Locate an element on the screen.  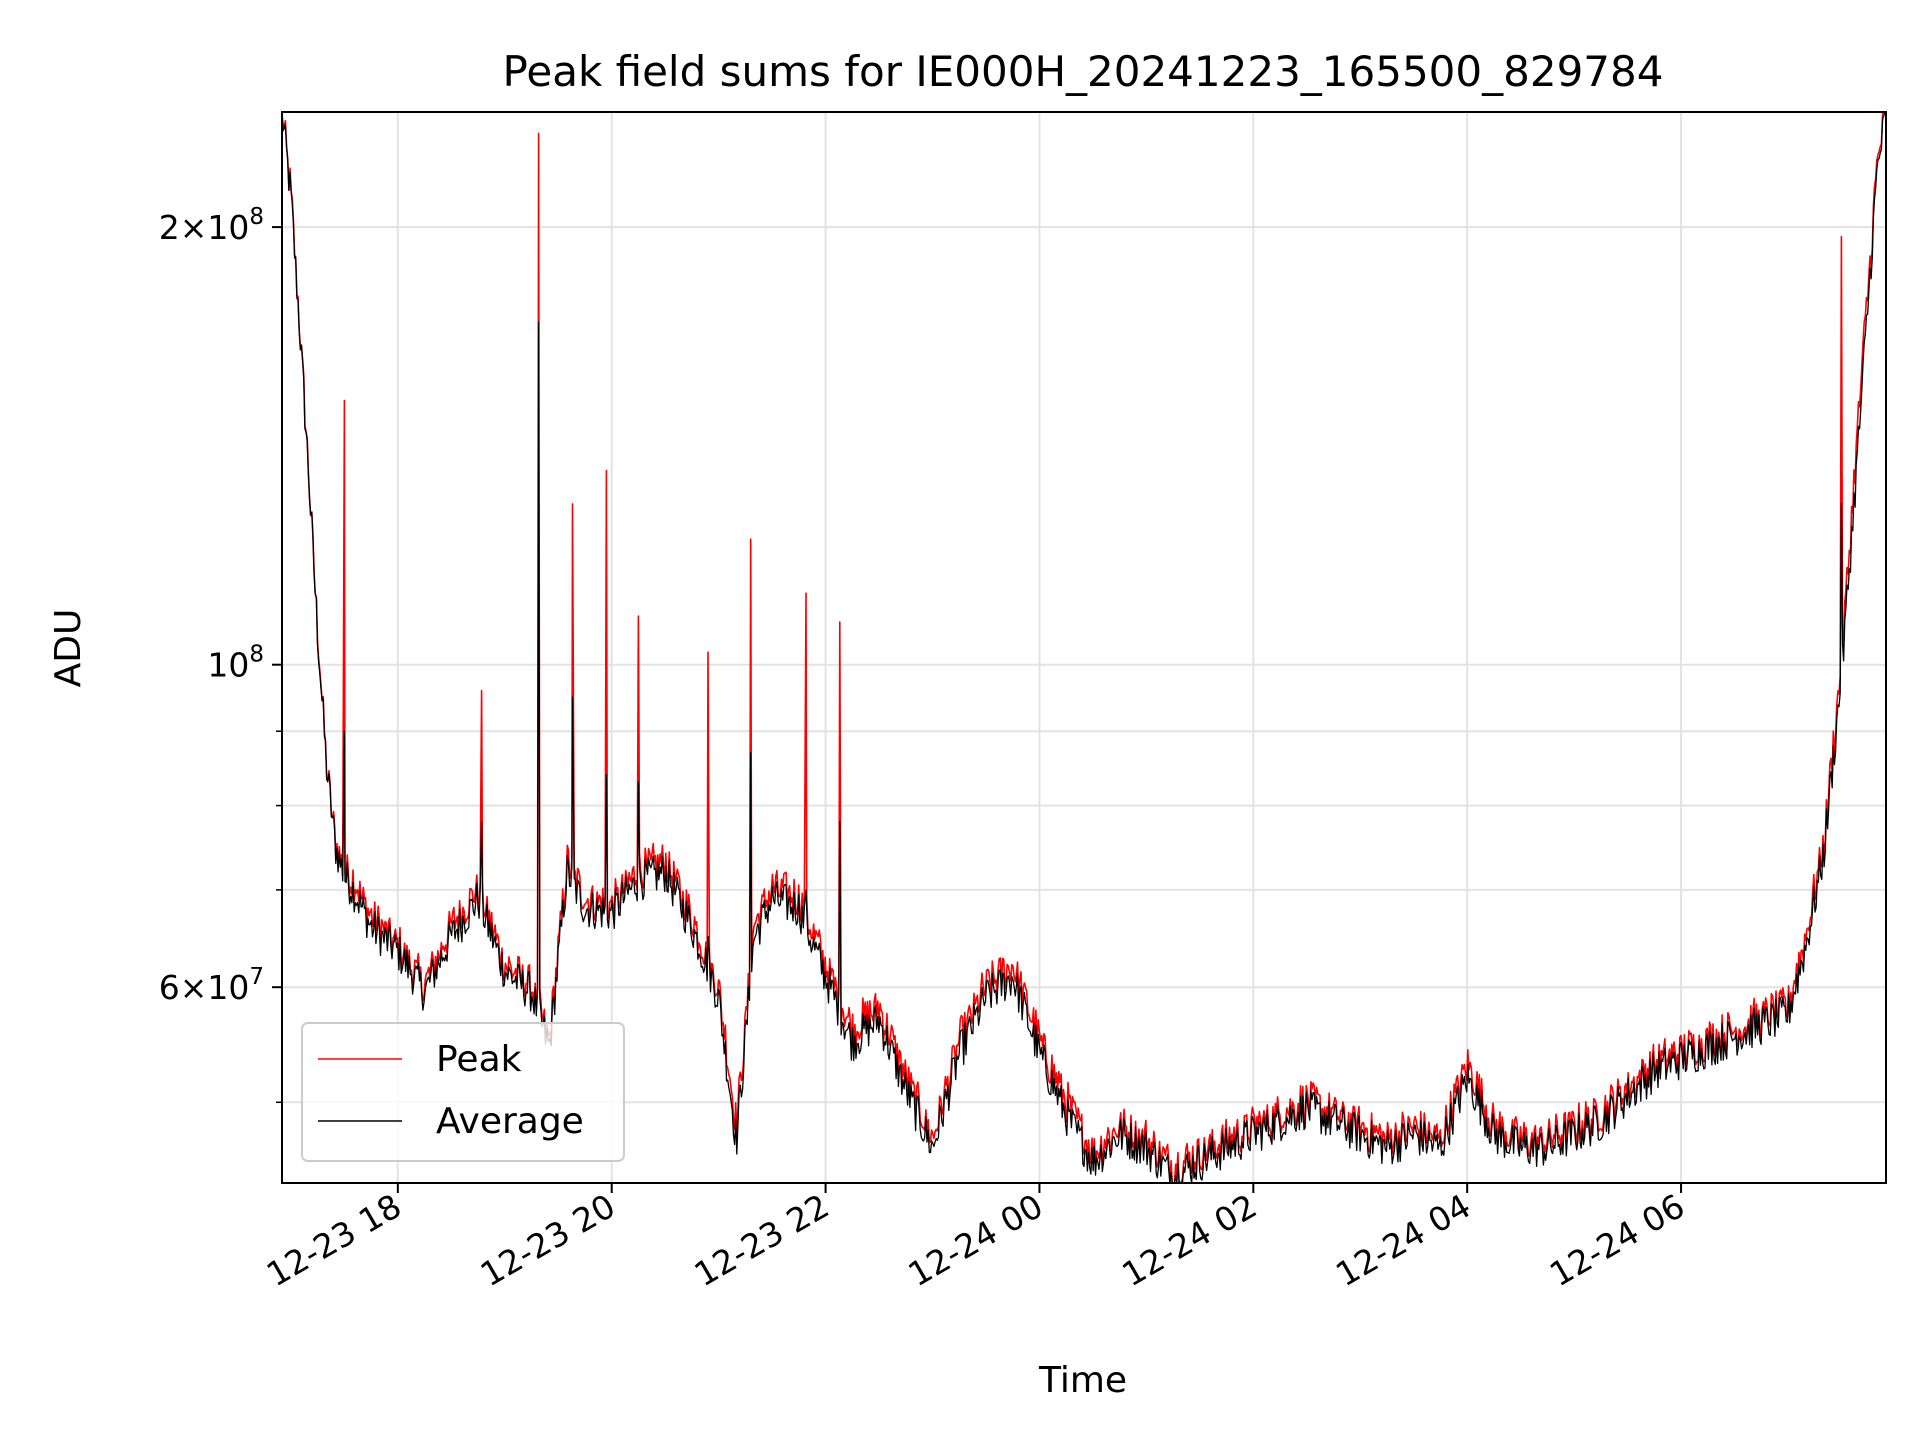
legend-label-peak: Peak is located at coordinates (479, 1059).